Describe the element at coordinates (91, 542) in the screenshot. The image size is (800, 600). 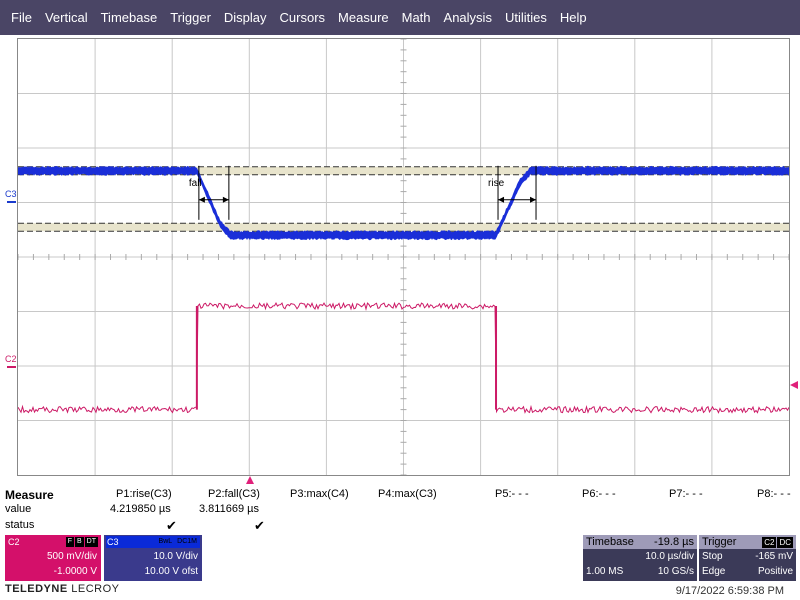
I see `c2-badge-dt: DT` at that location.